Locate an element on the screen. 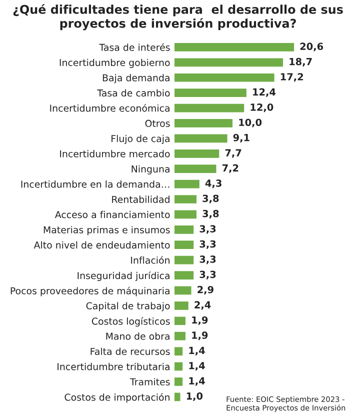 The image size is (356, 417). data-label: 9,1 is located at coordinates (241, 138).